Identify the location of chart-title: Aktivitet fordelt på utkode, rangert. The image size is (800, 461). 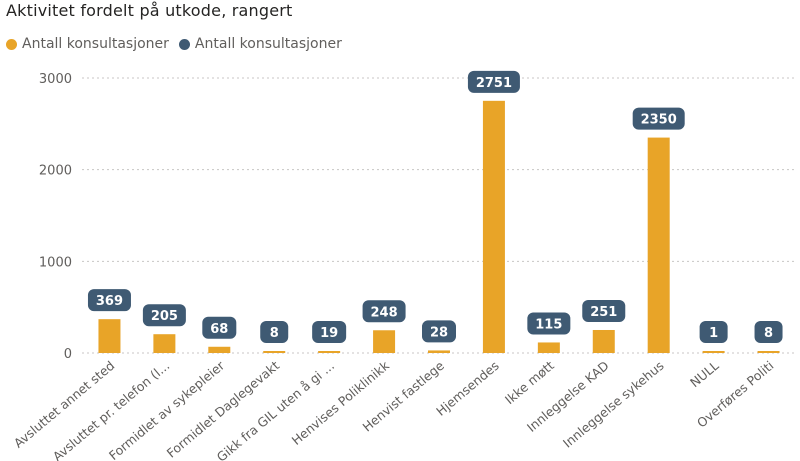
(149, 10).